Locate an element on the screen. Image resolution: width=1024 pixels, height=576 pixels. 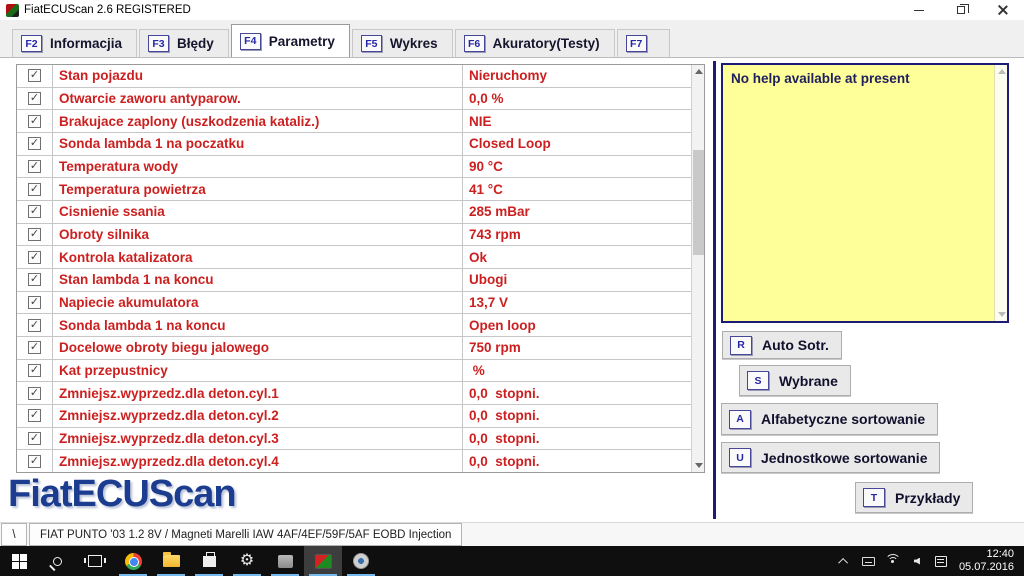
taskbar-clock: 12:40 05.07.2016 is located at coordinates (988, 561).